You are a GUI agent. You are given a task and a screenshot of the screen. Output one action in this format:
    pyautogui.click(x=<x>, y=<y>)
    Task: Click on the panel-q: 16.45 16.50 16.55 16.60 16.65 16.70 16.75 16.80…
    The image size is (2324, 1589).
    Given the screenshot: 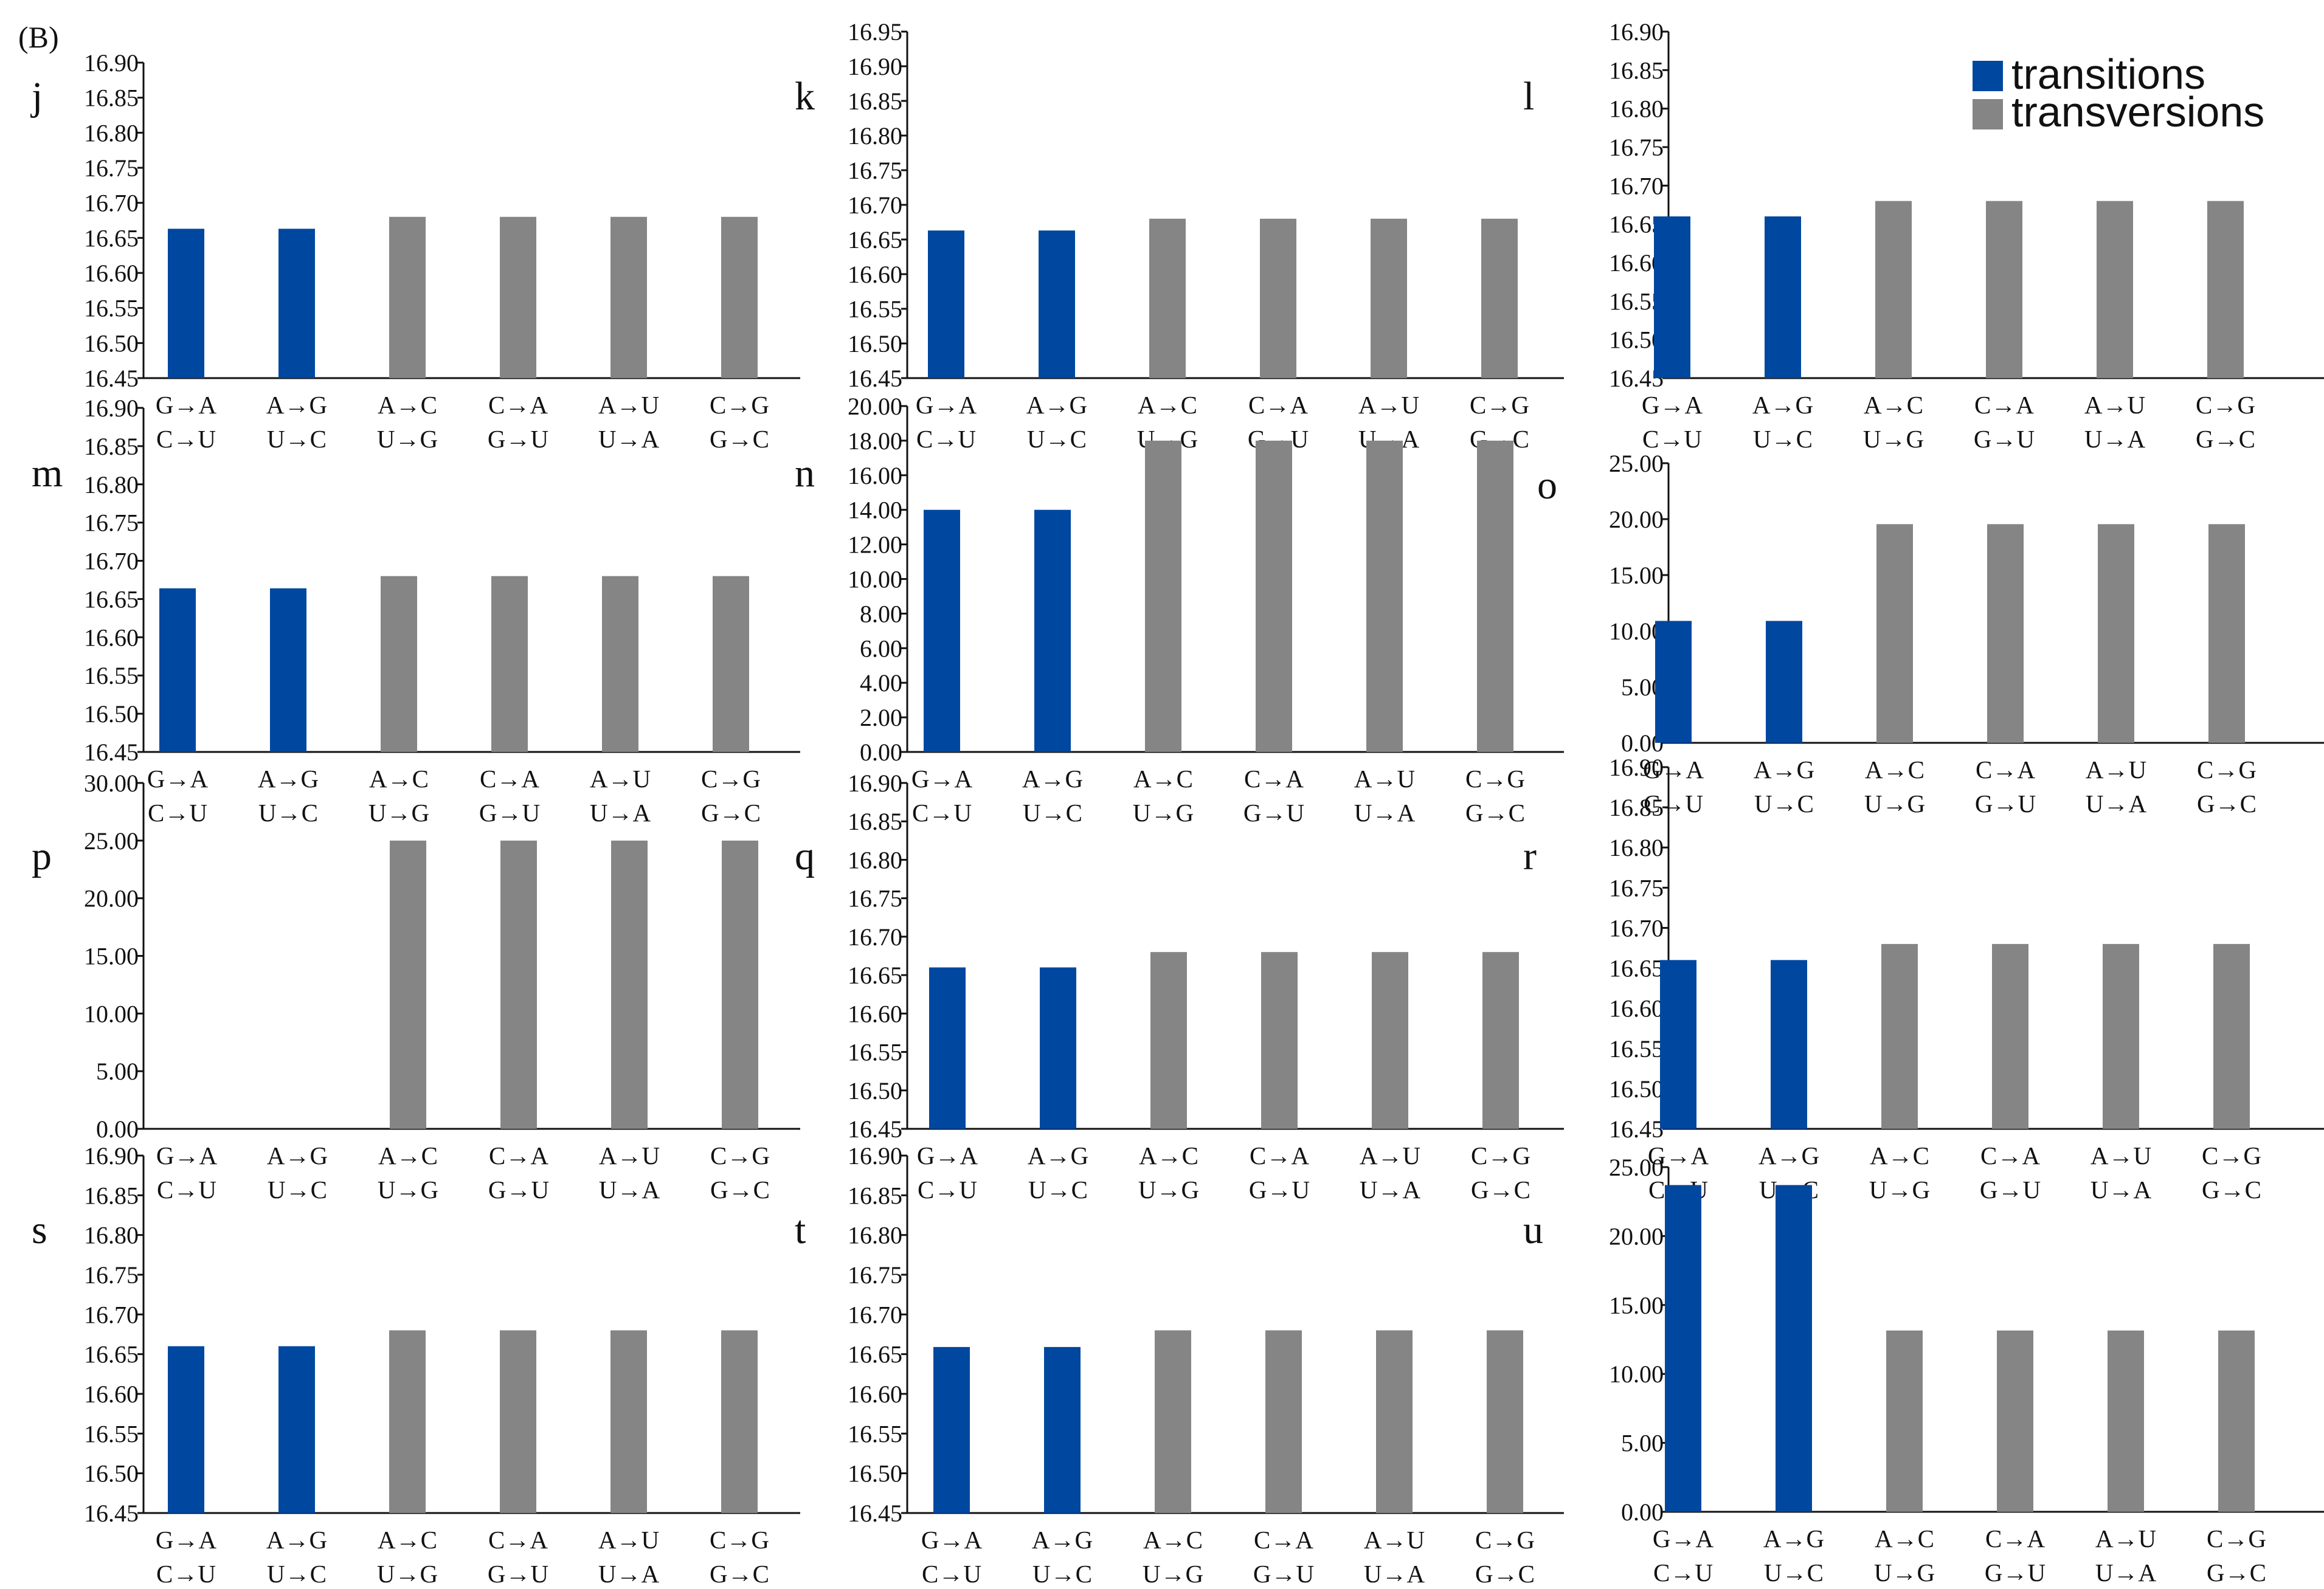 What is the action you would take?
    pyautogui.click(x=1179, y=987)
    